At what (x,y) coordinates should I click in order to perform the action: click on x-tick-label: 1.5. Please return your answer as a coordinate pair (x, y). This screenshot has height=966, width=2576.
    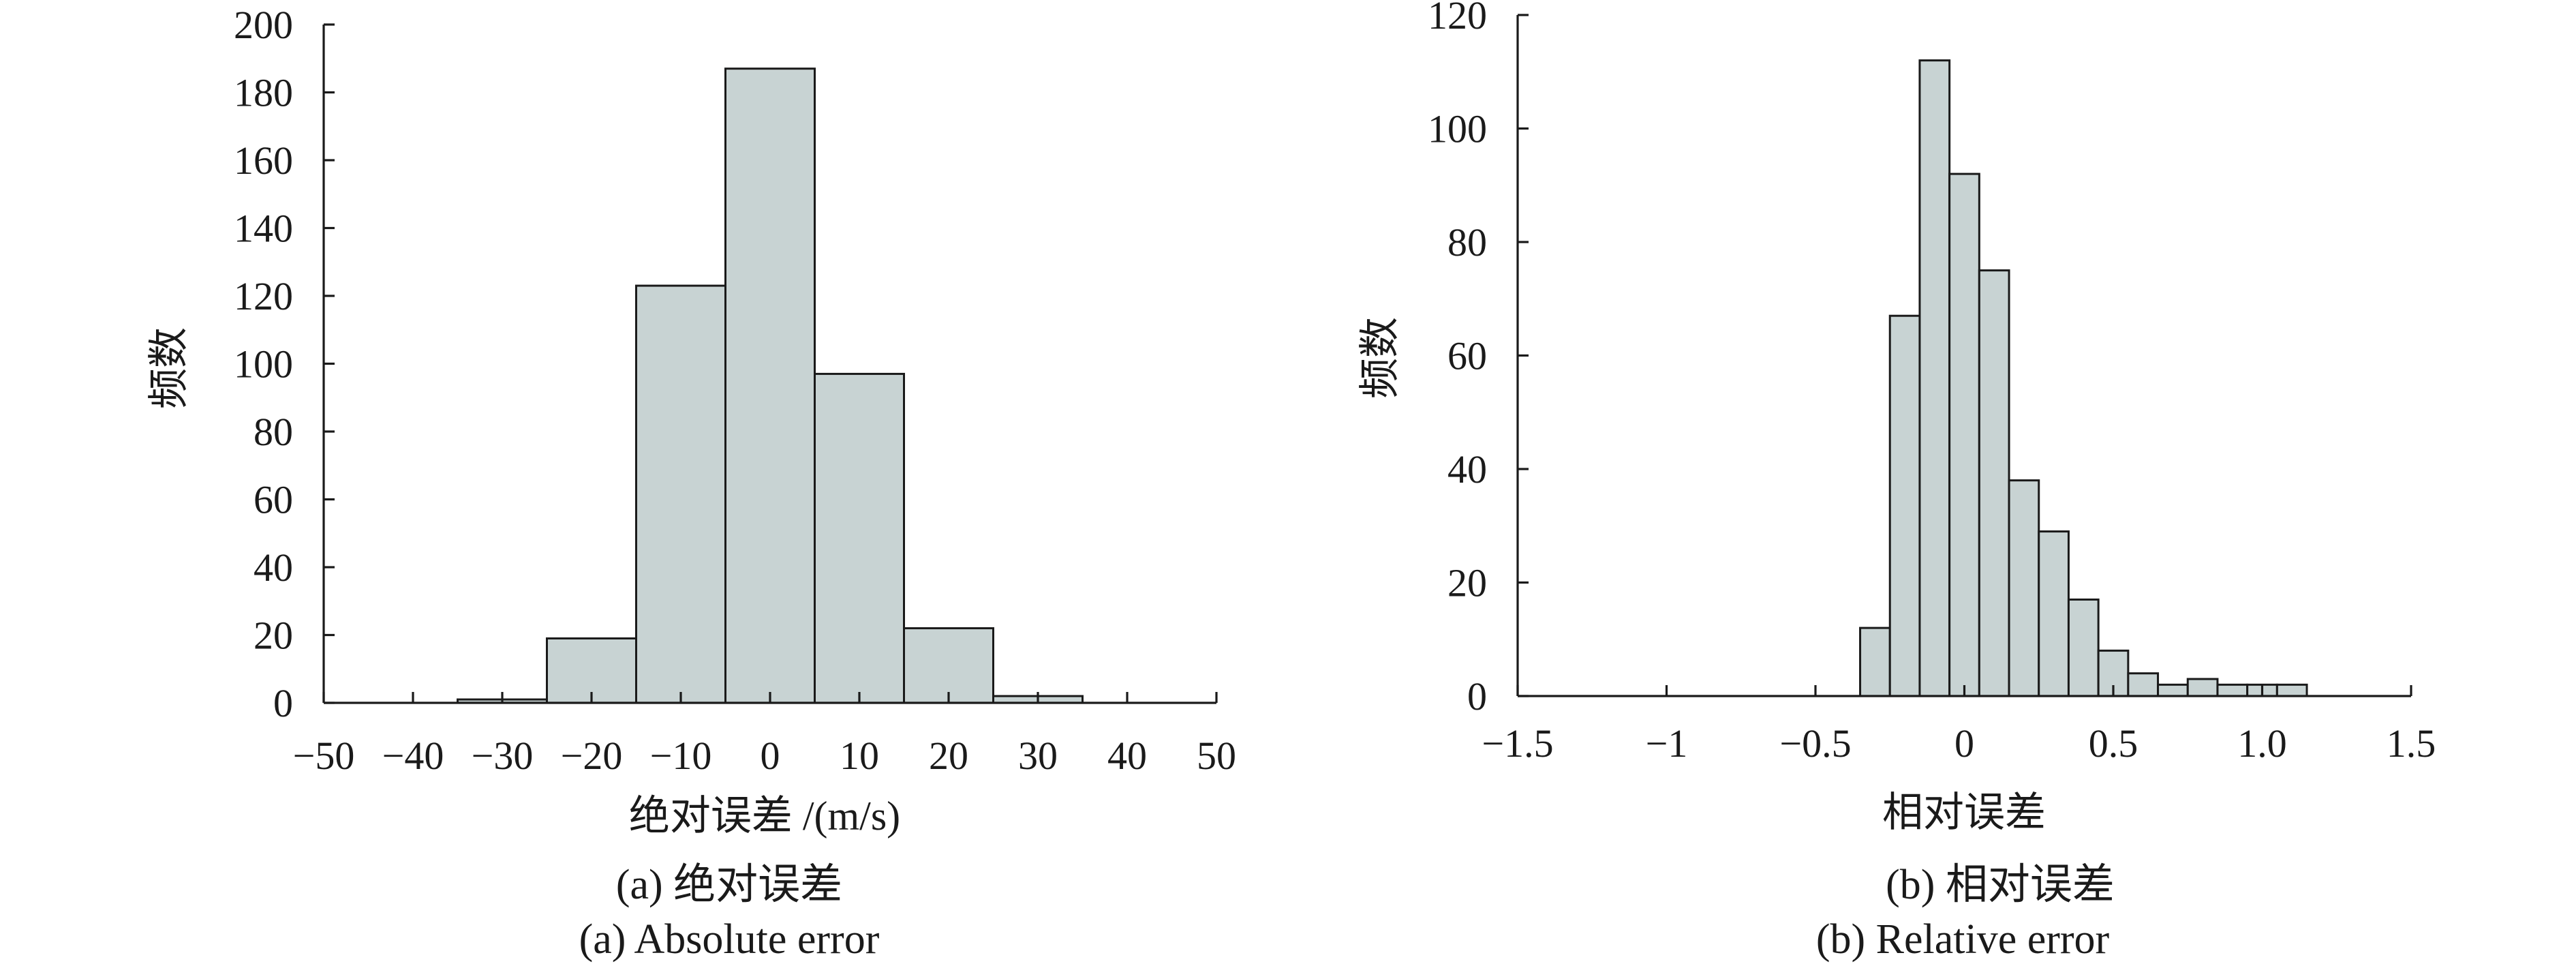
    Looking at the image, I should click on (2411, 743).